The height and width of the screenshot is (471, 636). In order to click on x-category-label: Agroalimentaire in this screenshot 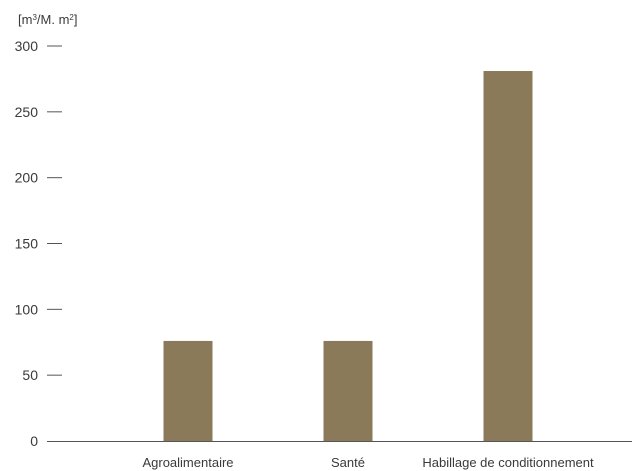, I will do `click(187, 462)`.